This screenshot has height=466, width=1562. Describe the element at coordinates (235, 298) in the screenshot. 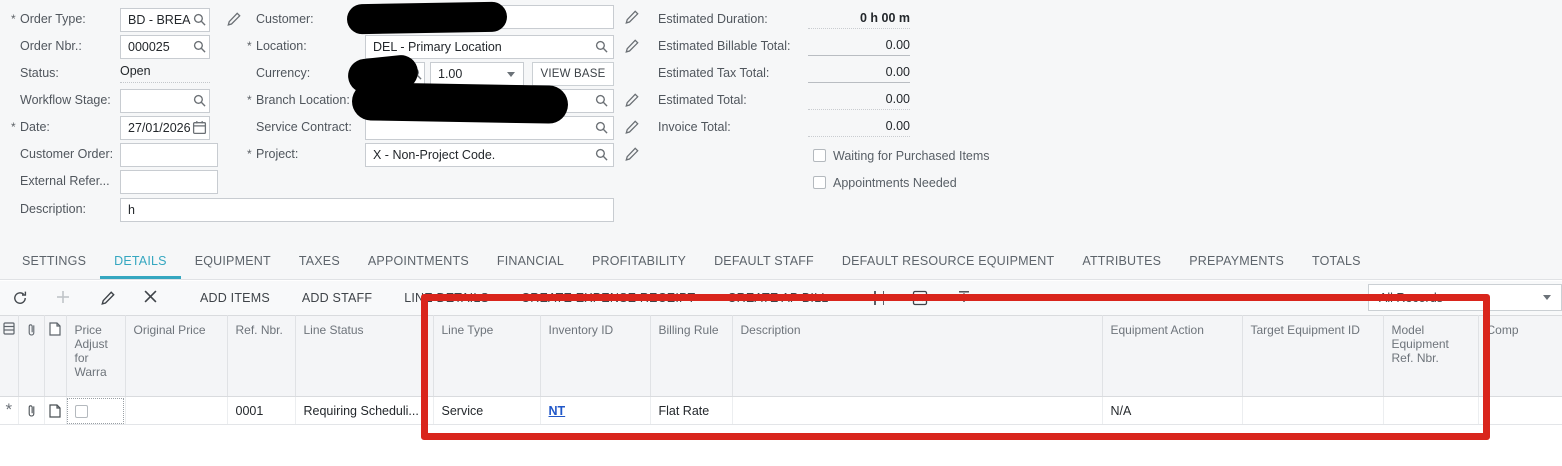

I see `add-items-button: ADD ITEMS` at that location.